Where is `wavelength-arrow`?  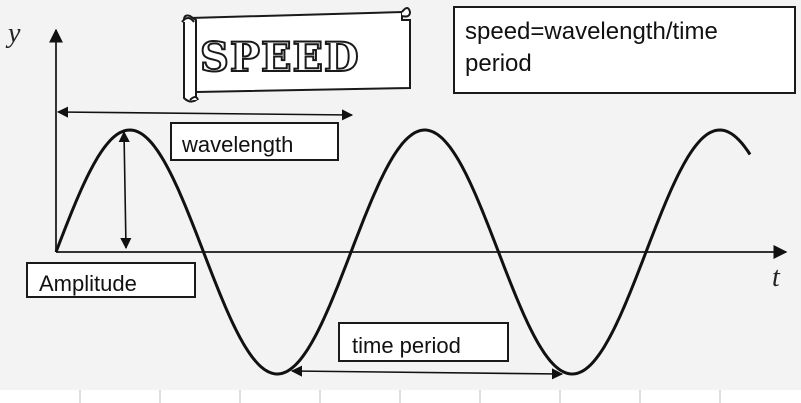
wavelength-arrow is located at coordinates (205, 113).